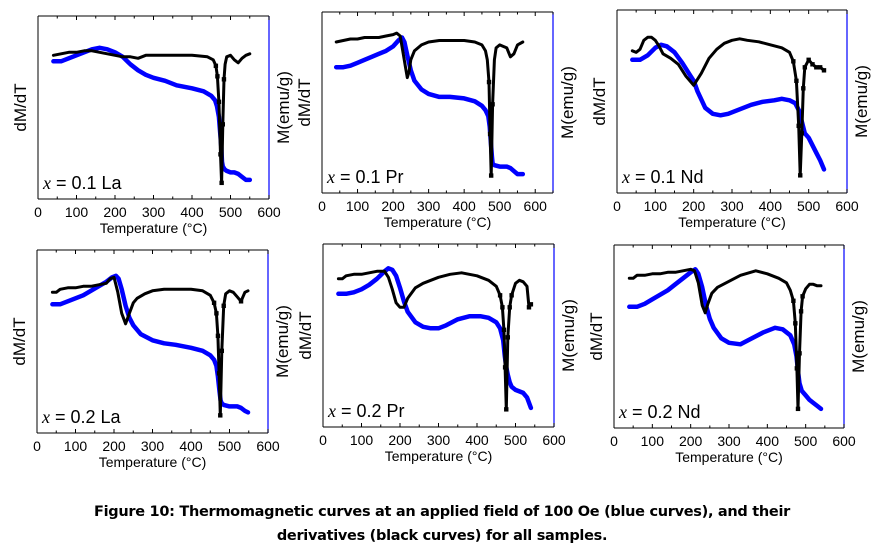  I want to click on annotation-value: = 0.2 La, so click(86, 417).